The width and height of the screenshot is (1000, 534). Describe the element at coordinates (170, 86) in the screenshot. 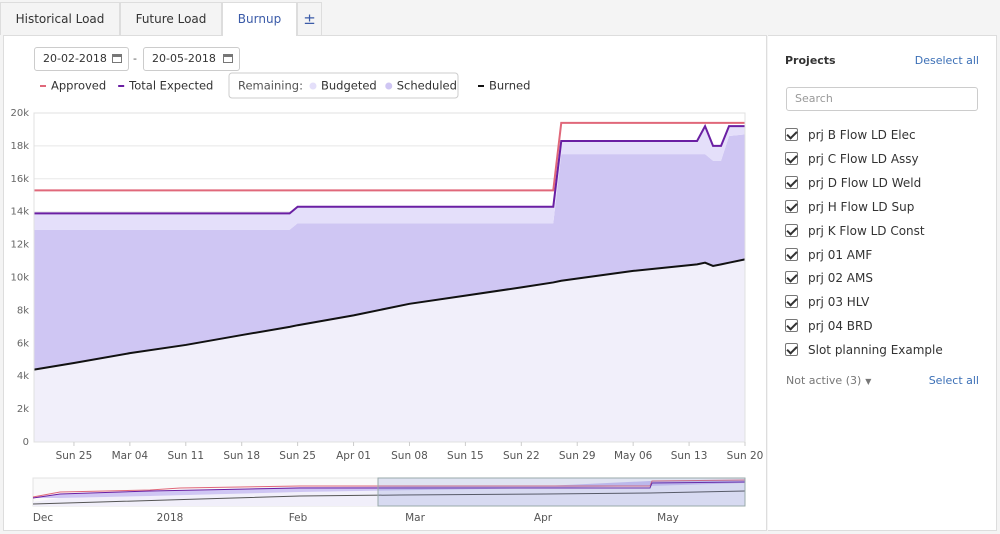

I see `legend-label: Total Expected` at that location.